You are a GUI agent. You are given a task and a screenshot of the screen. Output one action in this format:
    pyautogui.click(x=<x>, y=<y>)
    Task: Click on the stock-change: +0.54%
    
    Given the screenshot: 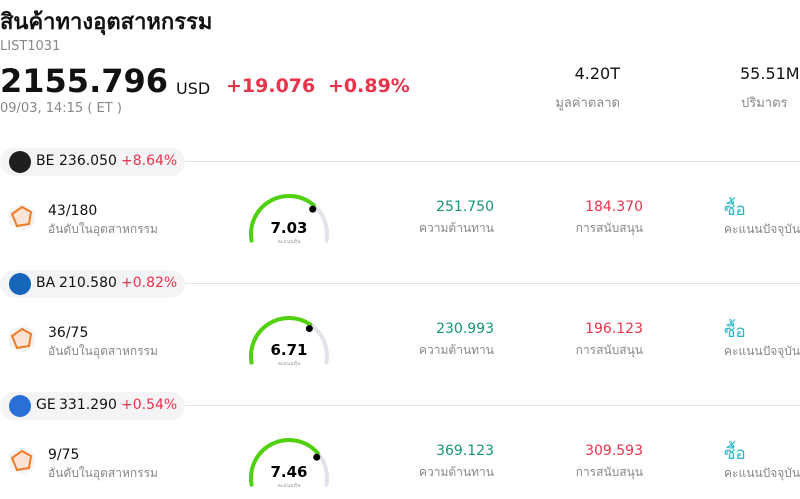 What is the action you would take?
    pyautogui.click(x=149, y=405)
    